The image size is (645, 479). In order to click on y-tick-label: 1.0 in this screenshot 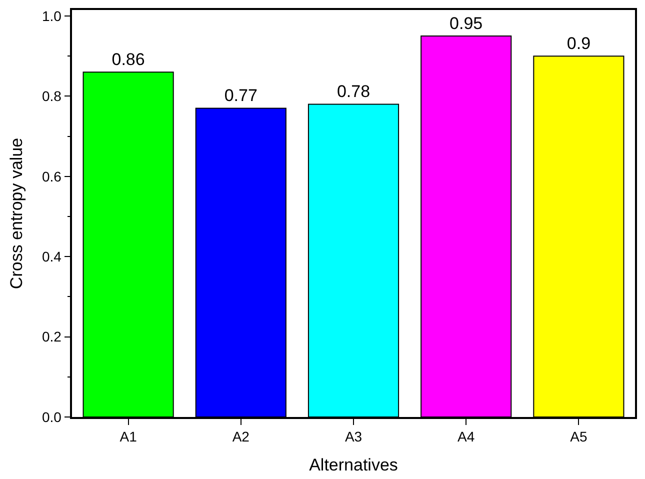, I will do `click(52, 16)`.